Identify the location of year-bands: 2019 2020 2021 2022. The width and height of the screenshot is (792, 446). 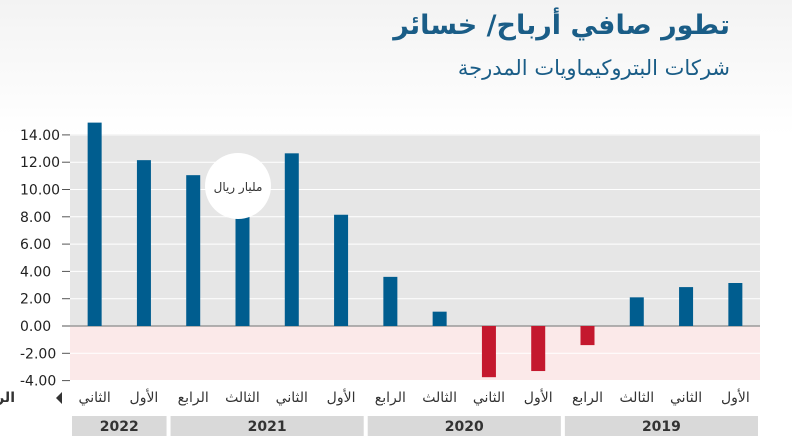
(415, 426).